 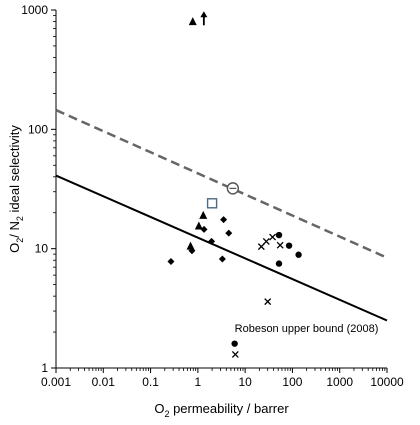 What do you see at coordinates (16, 189) in the screenshot?
I see `y-axis-title: O2/ N2 ideal selectivity` at bounding box center [16, 189].